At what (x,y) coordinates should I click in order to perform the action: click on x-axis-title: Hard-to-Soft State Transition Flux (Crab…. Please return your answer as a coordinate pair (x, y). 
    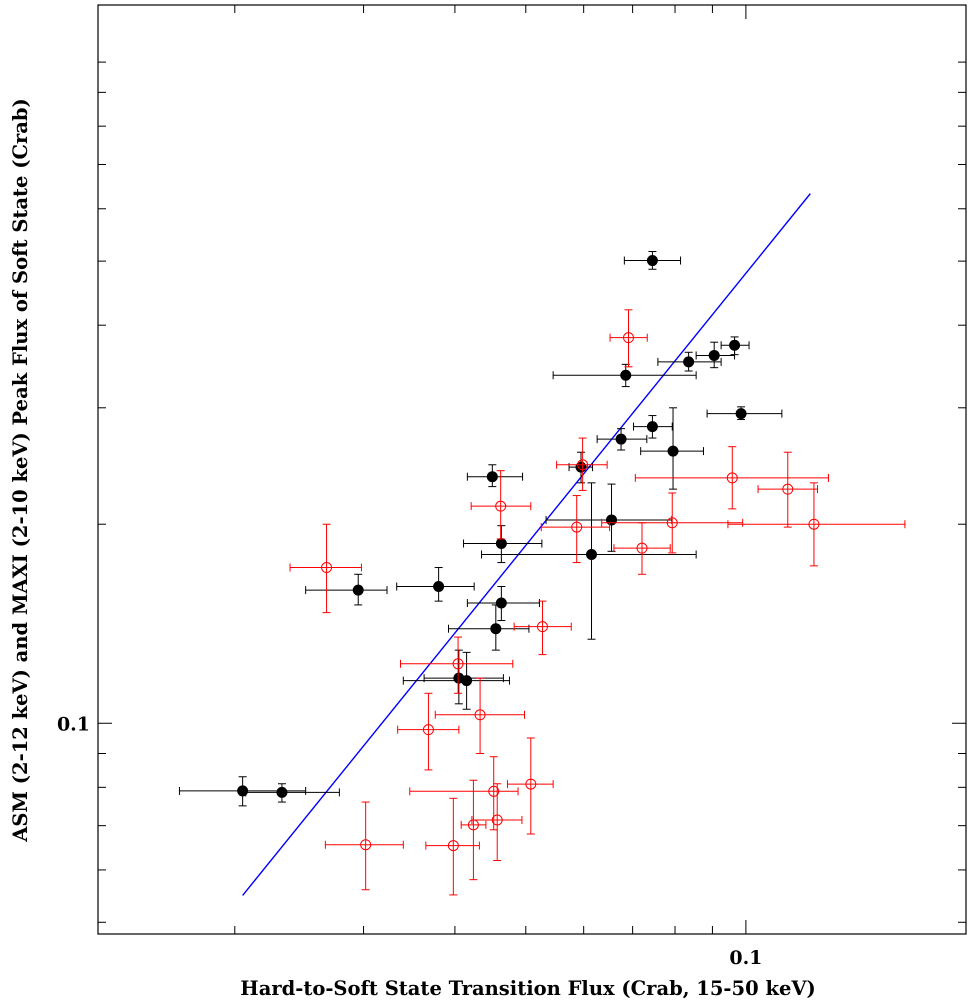
    Looking at the image, I should click on (527, 988).